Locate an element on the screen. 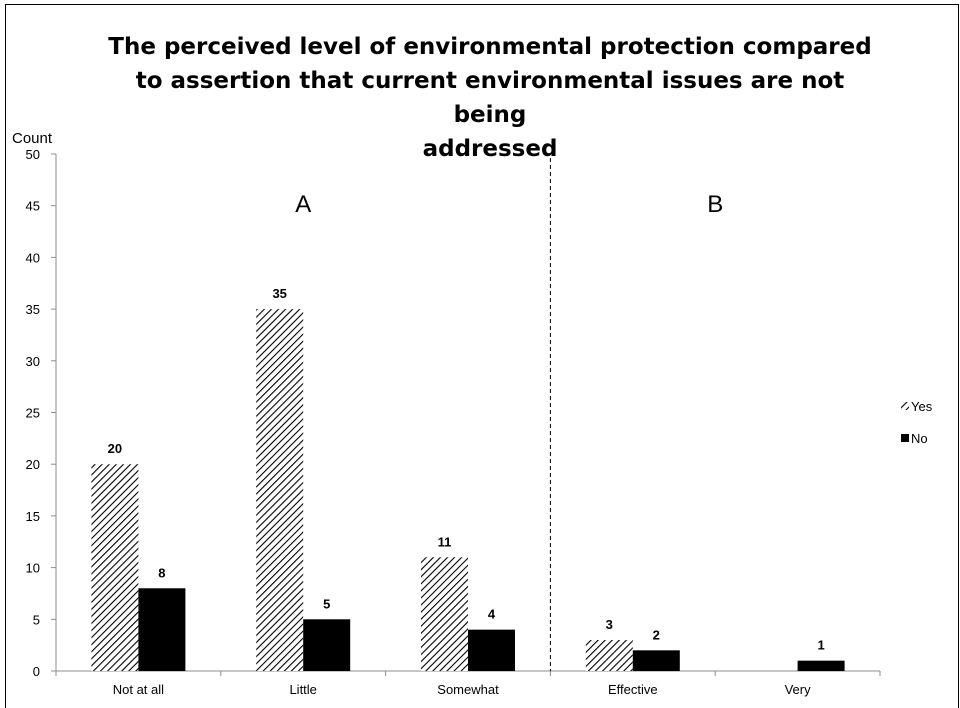  group-label: B is located at coordinates (715, 204).